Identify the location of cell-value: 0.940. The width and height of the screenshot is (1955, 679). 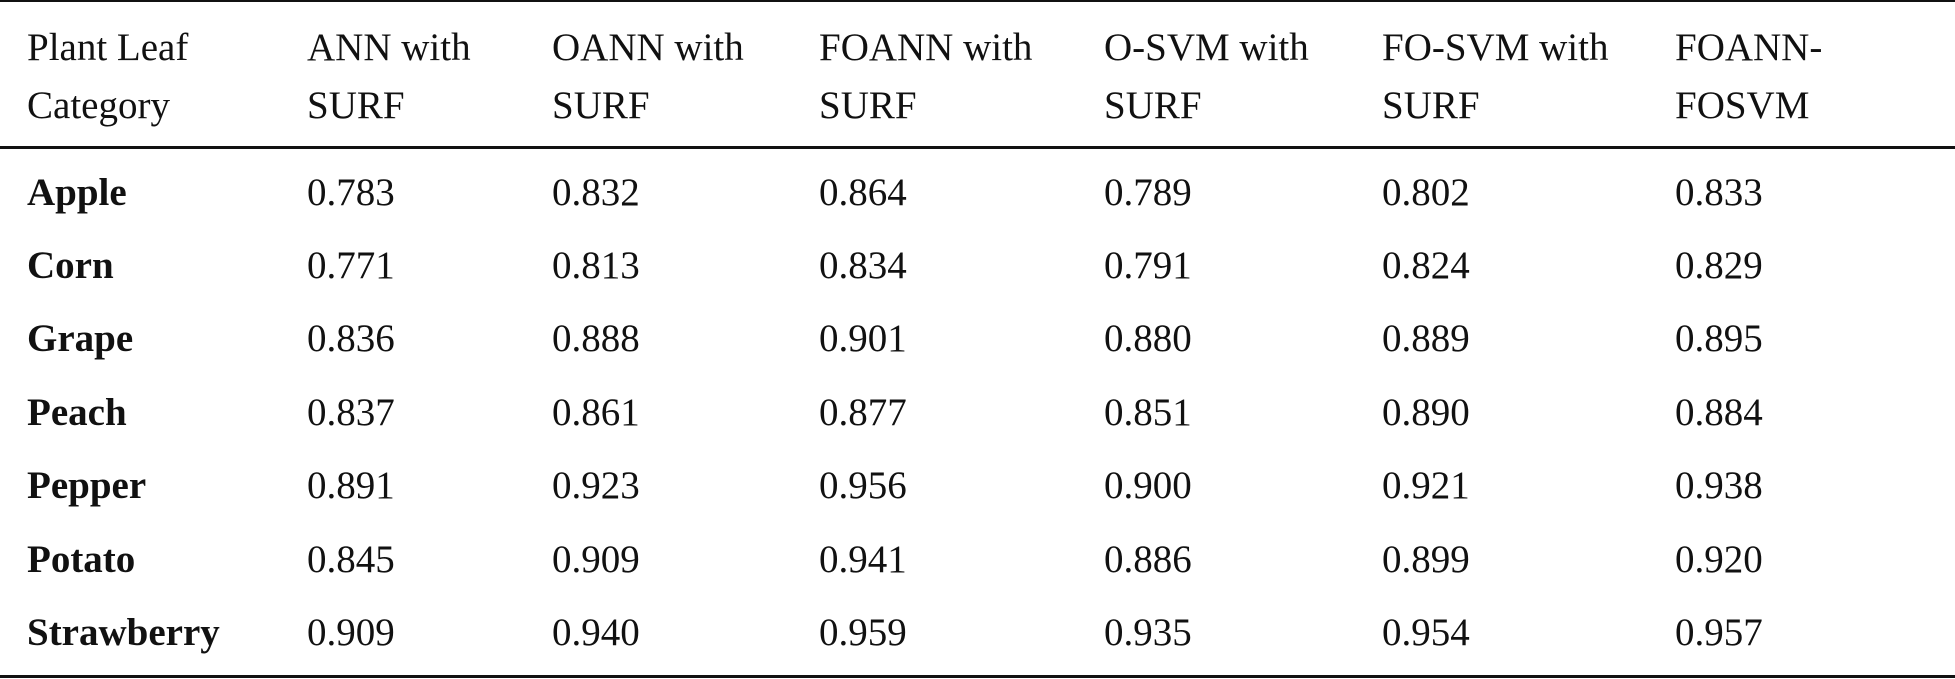
(596, 632).